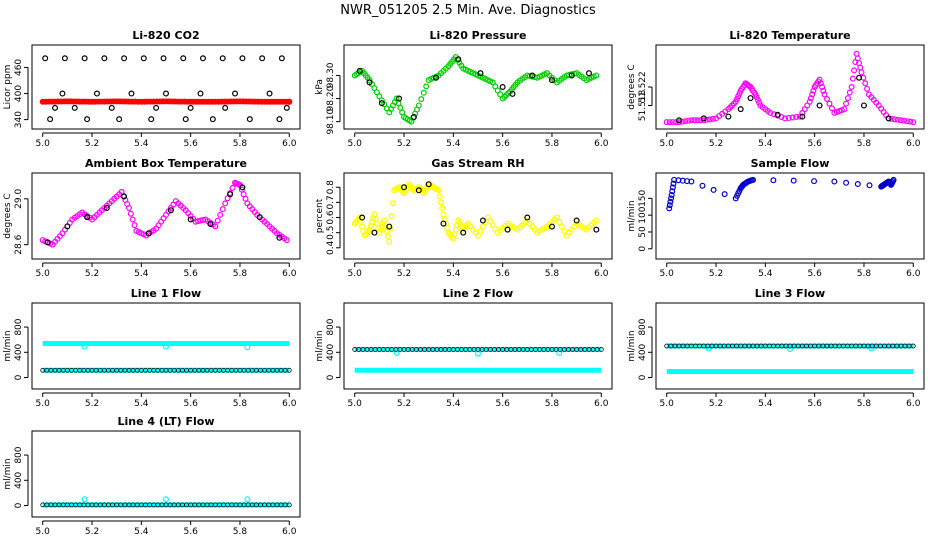 The image size is (936, 540). Describe the element at coordinates (19, 199) in the screenshot. I see `panel-ambient-box-temperature-y-tick-label: 29.0` at that location.